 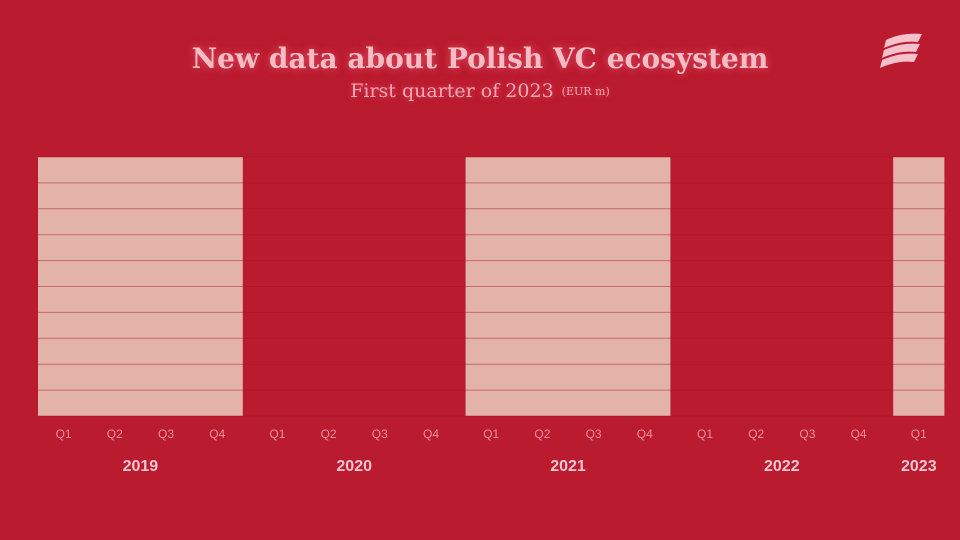 I want to click on page-title: New data about Polish VC ecosystem, so click(x=480, y=58).